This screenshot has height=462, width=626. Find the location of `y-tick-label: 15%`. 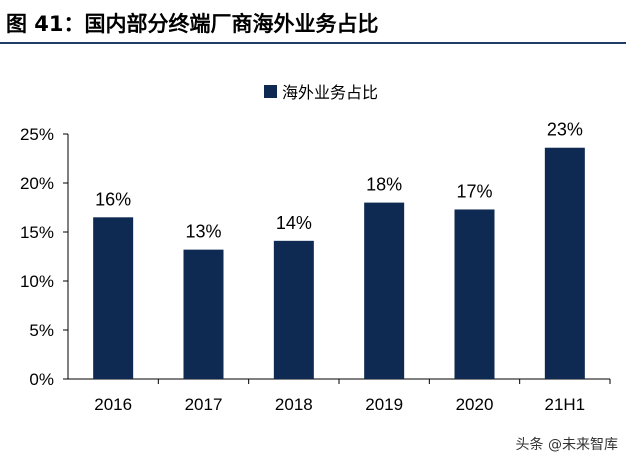

y-tick-label: 15% is located at coordinates (37, 232).